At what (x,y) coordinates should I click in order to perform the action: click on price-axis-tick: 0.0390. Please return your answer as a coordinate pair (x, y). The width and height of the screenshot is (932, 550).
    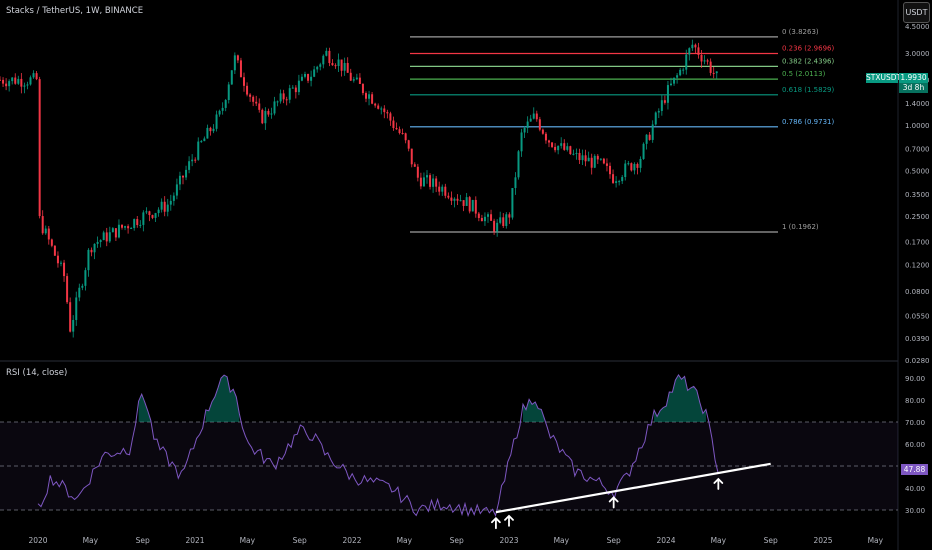
    Looking at the image, I should click on (917, 339).